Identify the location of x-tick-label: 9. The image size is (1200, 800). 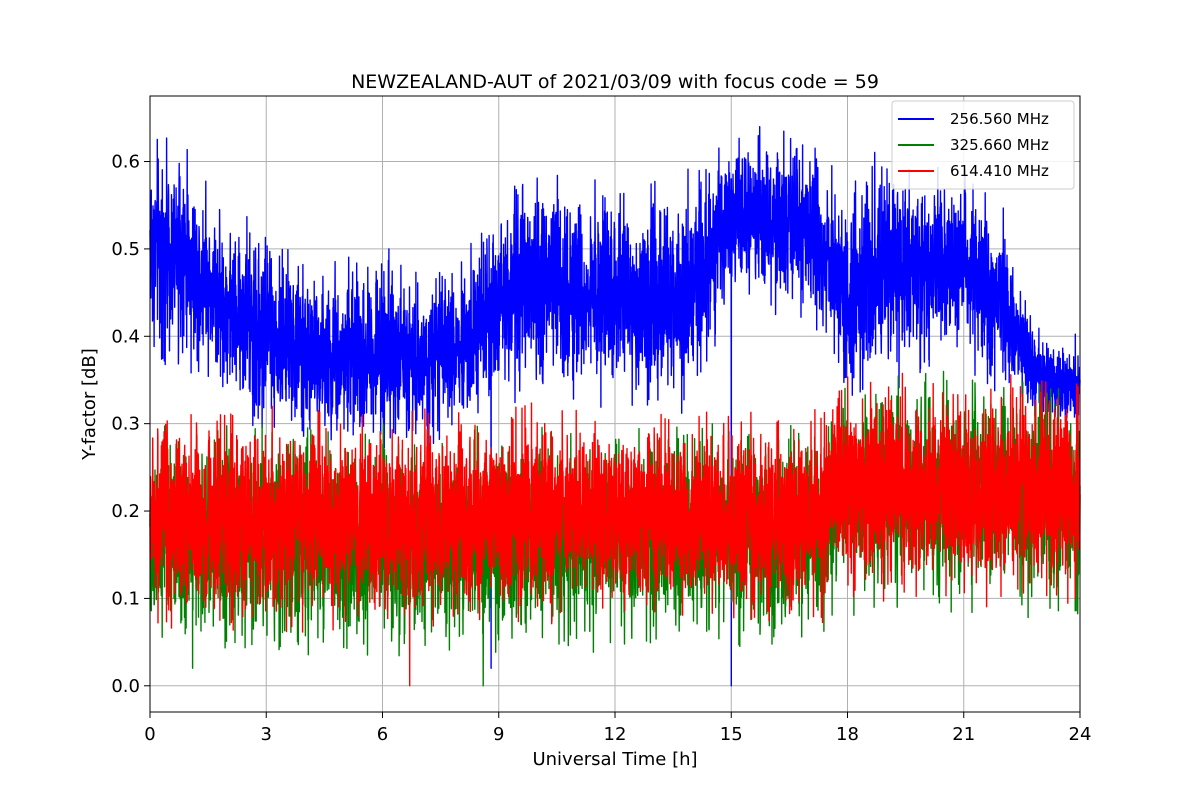
(498, 734).